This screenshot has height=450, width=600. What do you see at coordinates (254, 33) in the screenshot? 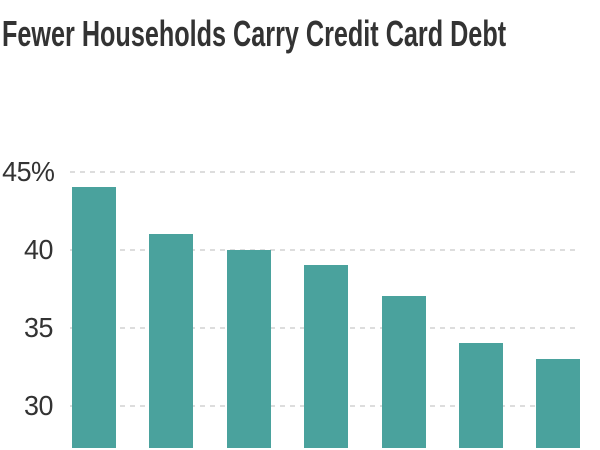
I see `chart-title: Fewer Households Carry Credit Card Debt` at bounding box center [254, 33].